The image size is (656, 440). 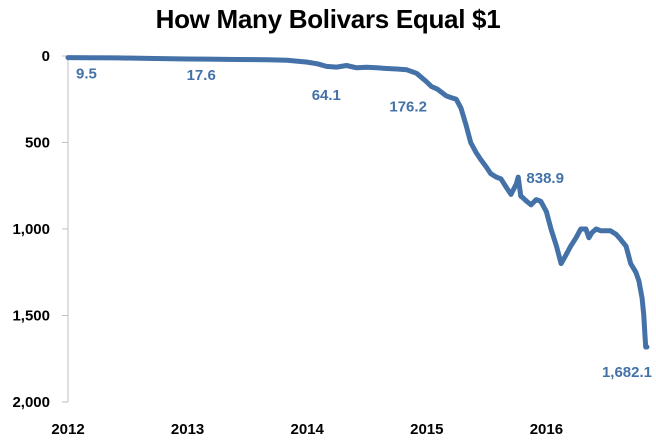 I want to click on data-label: 176.2, so click(x=408, y=106).